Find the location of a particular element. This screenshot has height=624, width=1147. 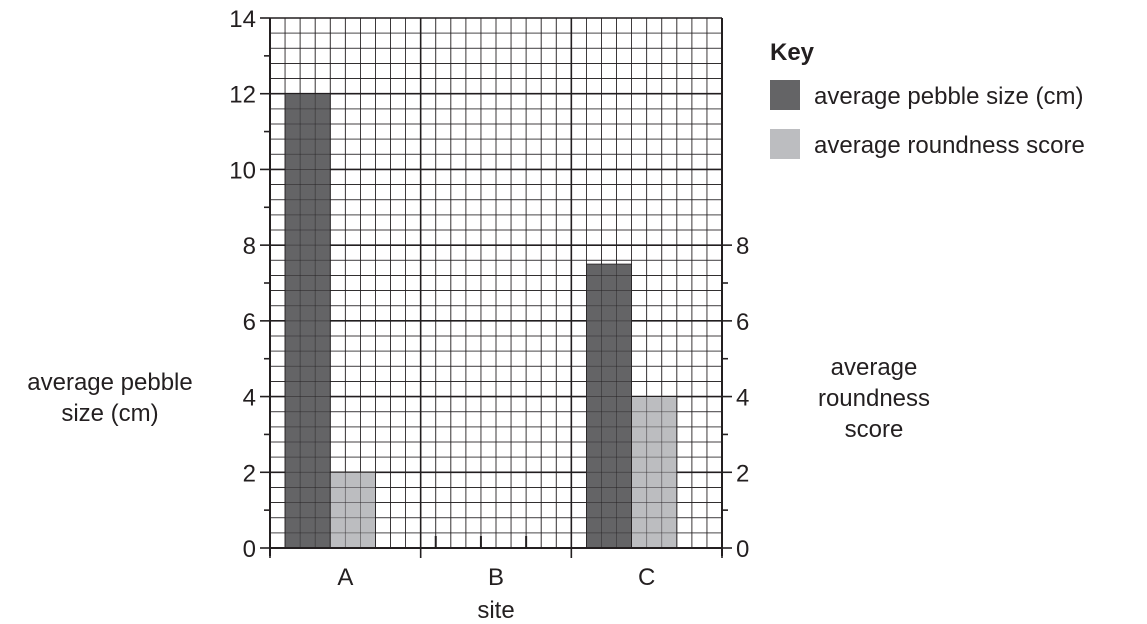

right-tick-label: 0 is located at coordinates (742, 549).